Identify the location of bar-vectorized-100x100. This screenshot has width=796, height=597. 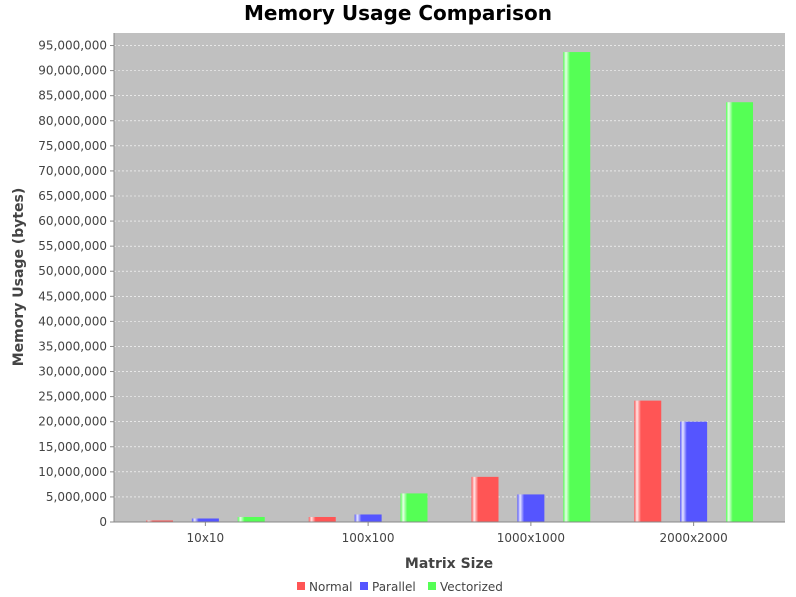
(414, 507).